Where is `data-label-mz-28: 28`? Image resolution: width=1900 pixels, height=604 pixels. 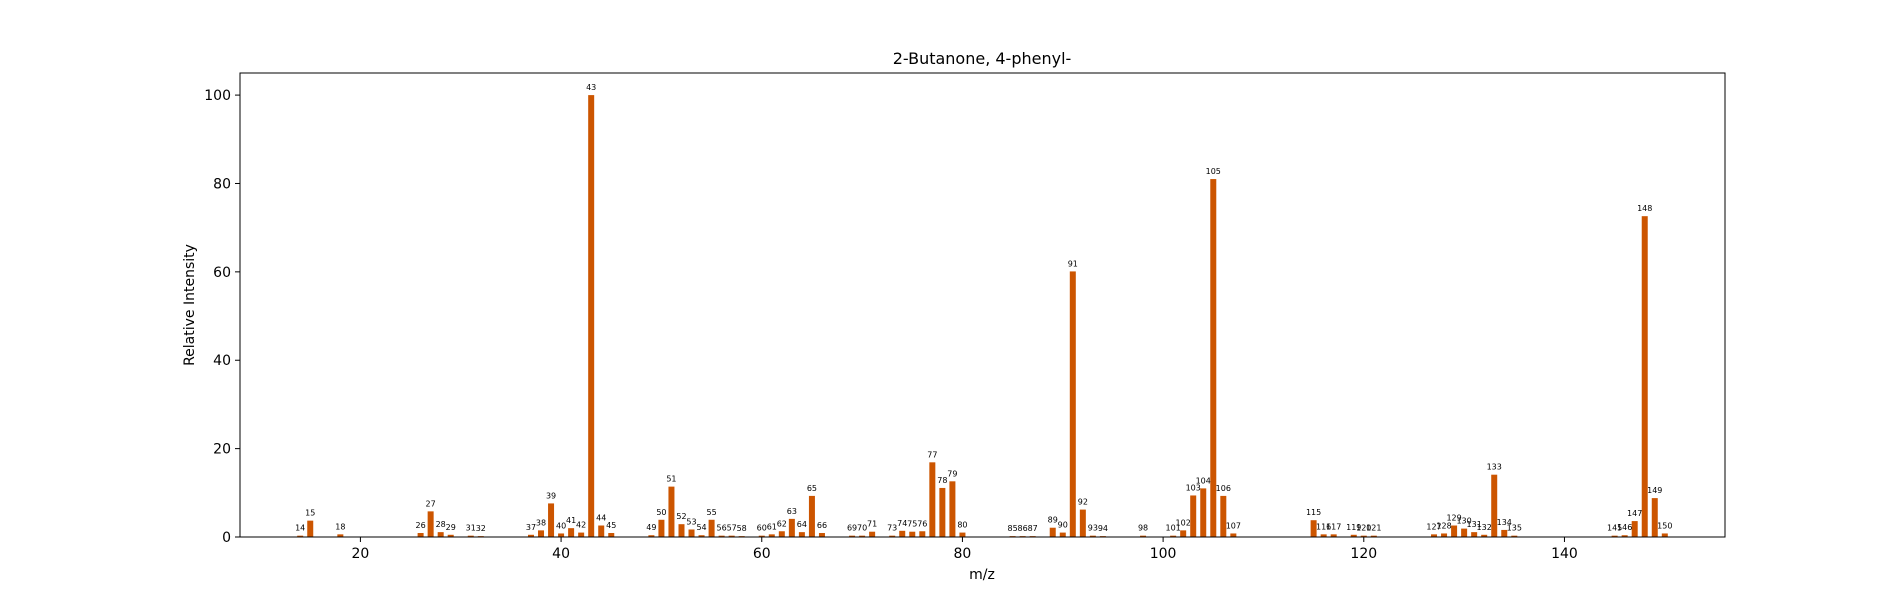
data-label-mz-28: 28 is located at coordinates (441, 524).